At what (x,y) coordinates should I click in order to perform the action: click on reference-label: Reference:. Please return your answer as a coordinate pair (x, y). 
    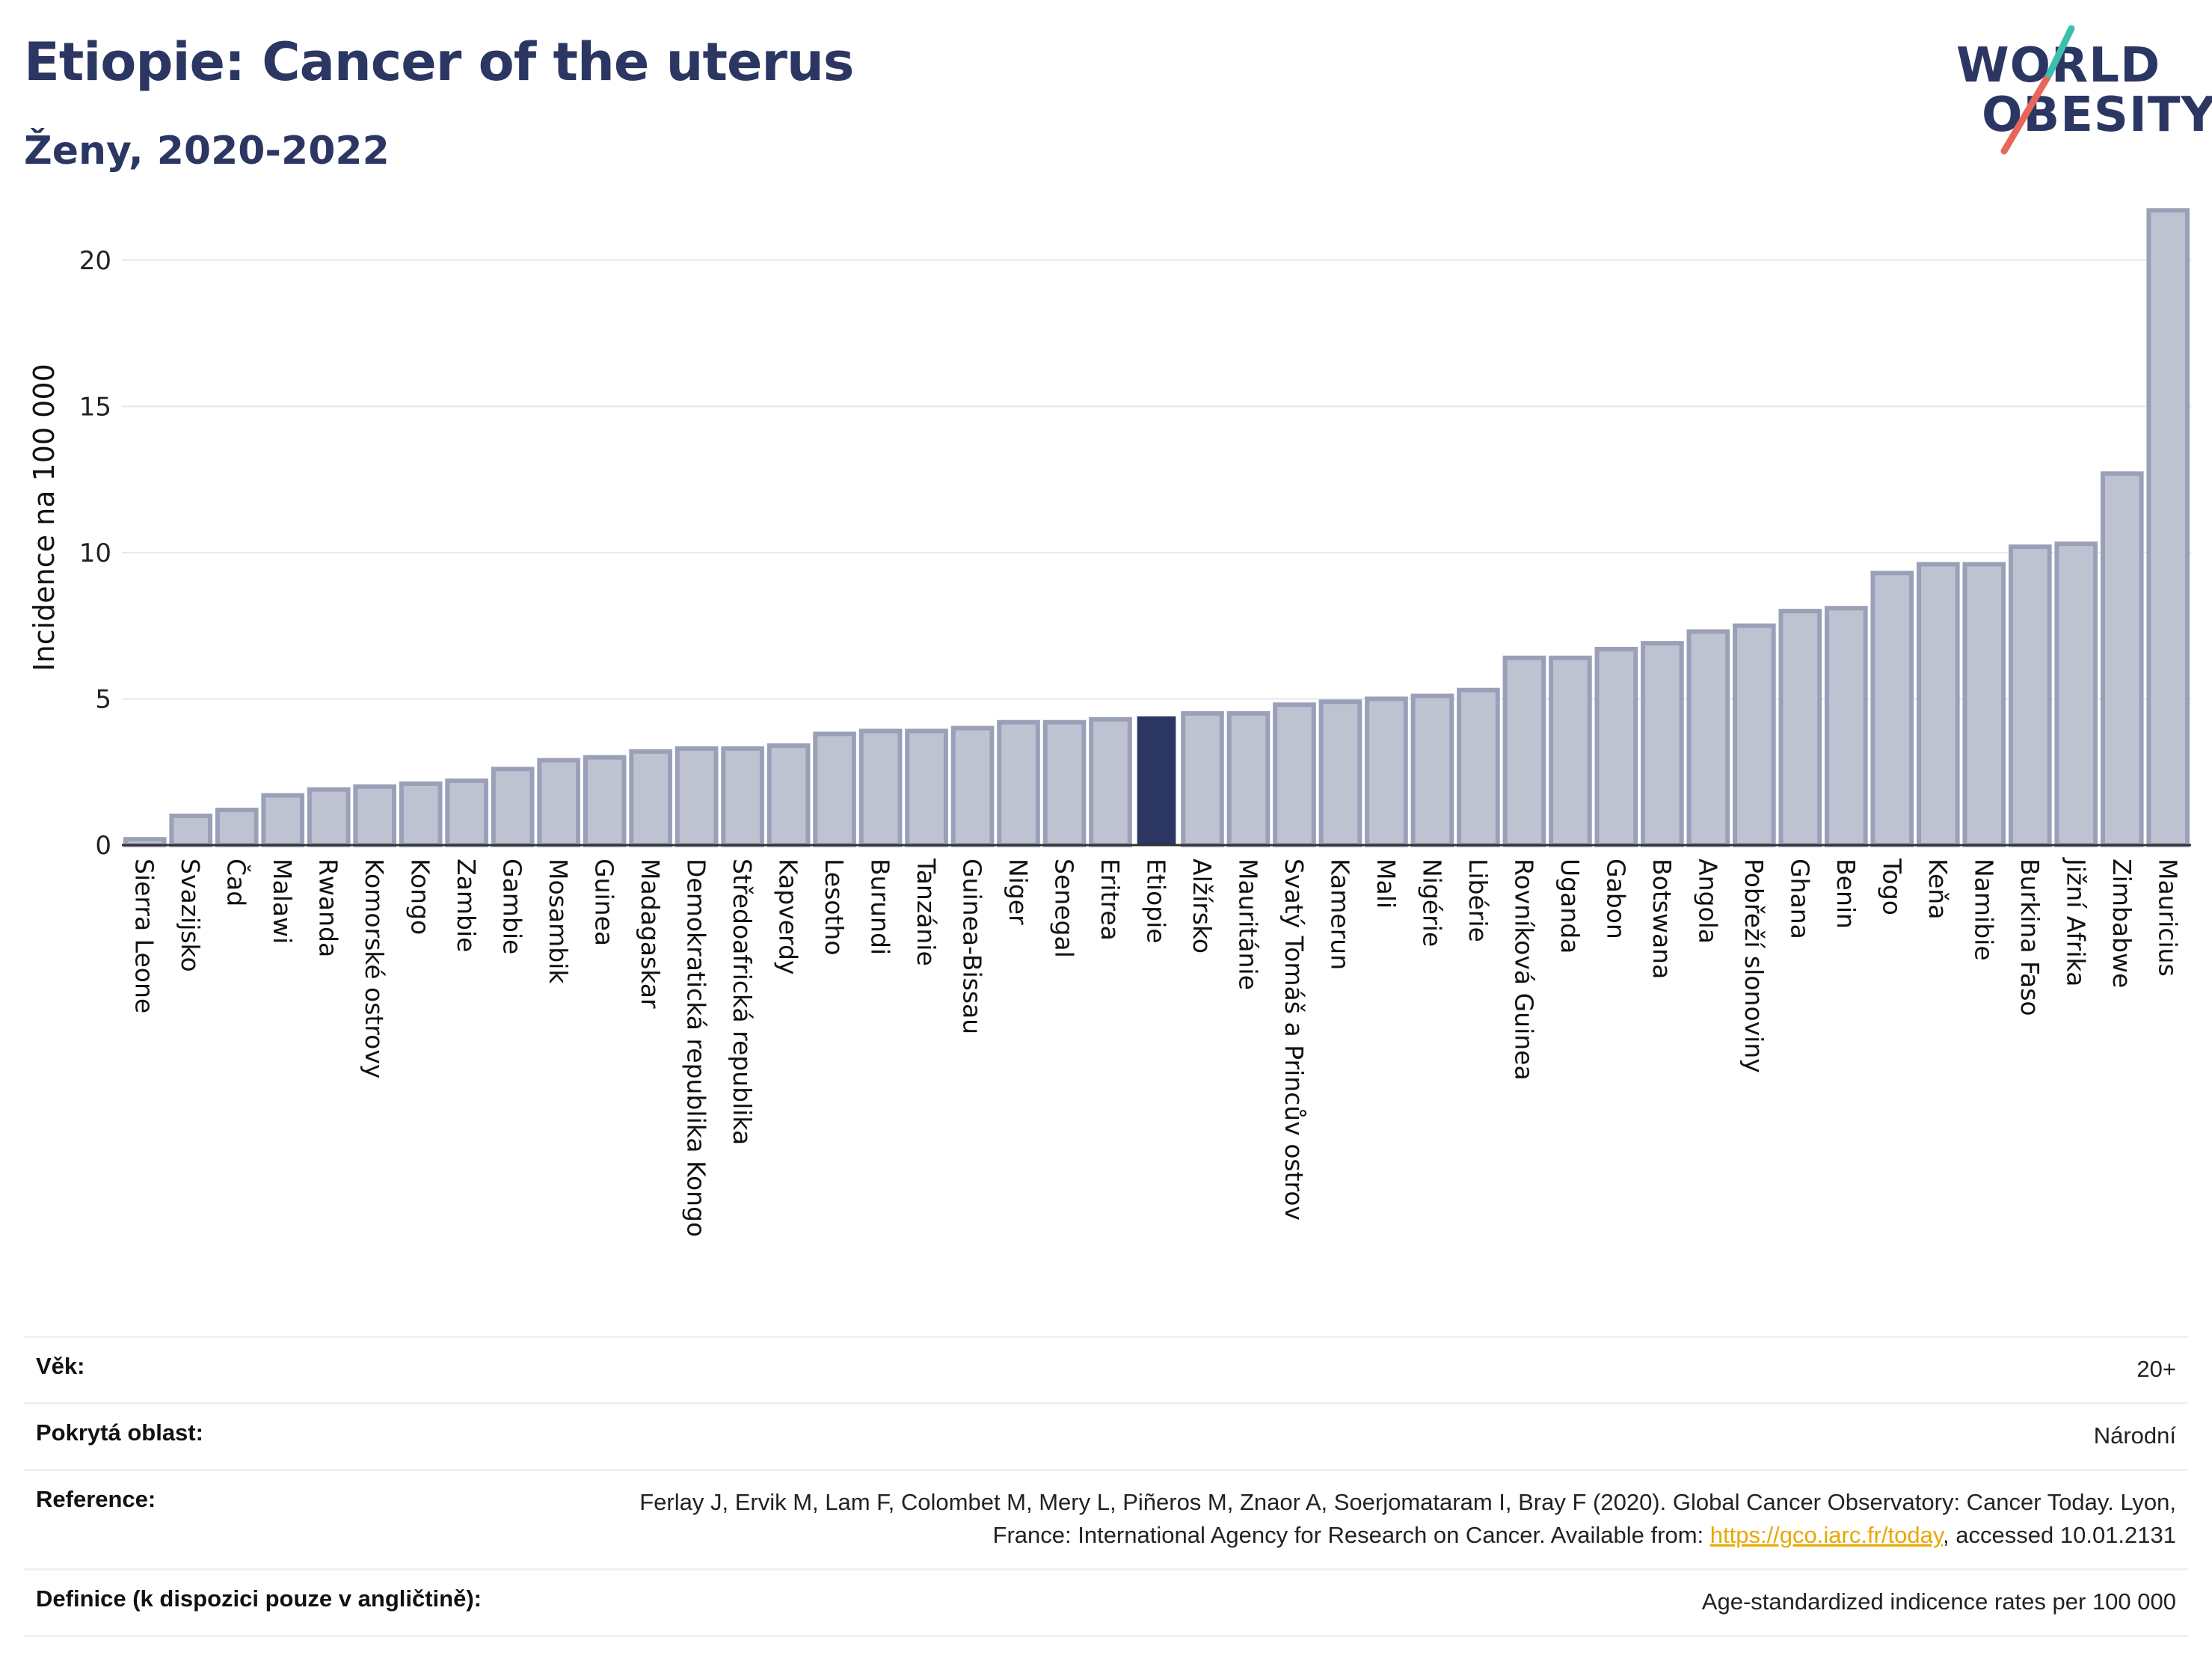
    Looking at the image, I should click on (96, 1499).